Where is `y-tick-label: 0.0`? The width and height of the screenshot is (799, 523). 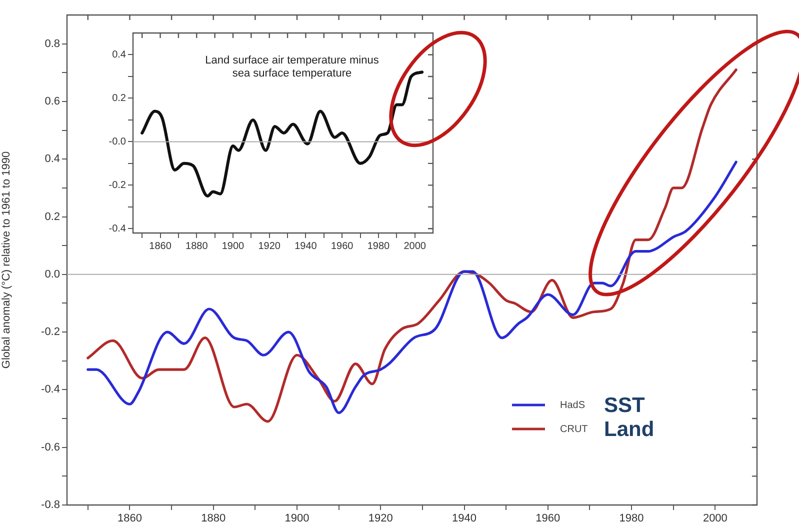 y-tick-label: 0.0 is located at coordinates (52, 274).